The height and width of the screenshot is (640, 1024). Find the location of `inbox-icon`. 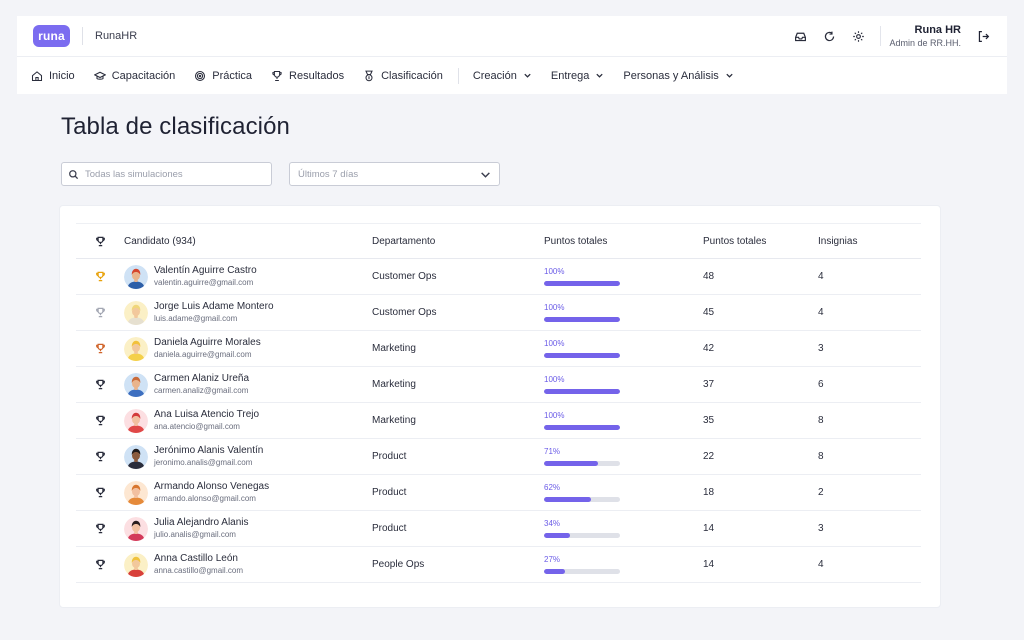

inbox-icon is located at coordinates (800, 36).